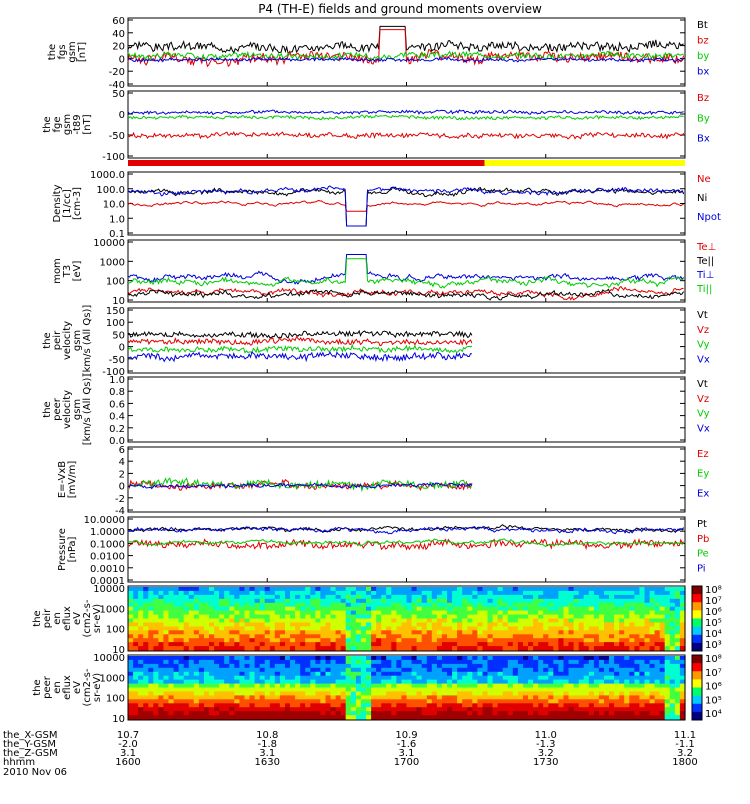 The image size is (750, 804). What do you see at coordinates (117, 417) in the screenshot?
I see `y-tick-label: 0.4` at bounding box center [117, 417].